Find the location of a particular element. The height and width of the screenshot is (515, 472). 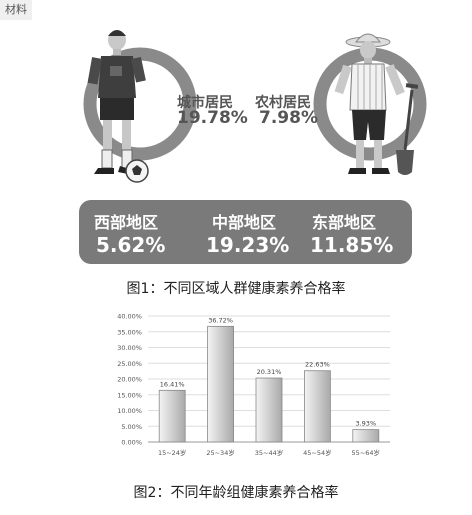

farmer-illustration is located at coordinates (369, 103).